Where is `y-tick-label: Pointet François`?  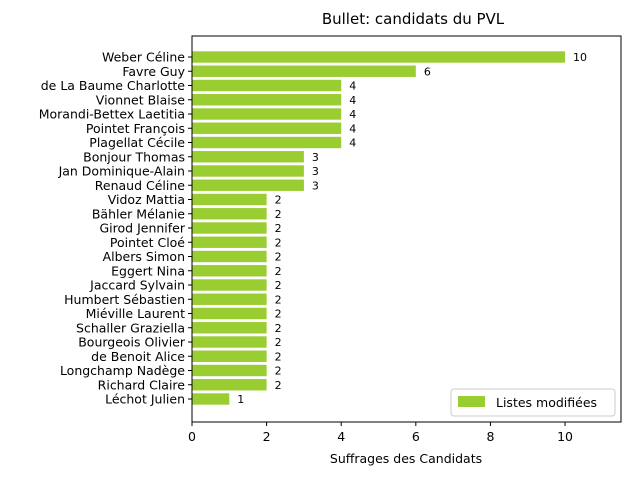
y-tick-label: Pointet François is located at coordinates (135, 128).